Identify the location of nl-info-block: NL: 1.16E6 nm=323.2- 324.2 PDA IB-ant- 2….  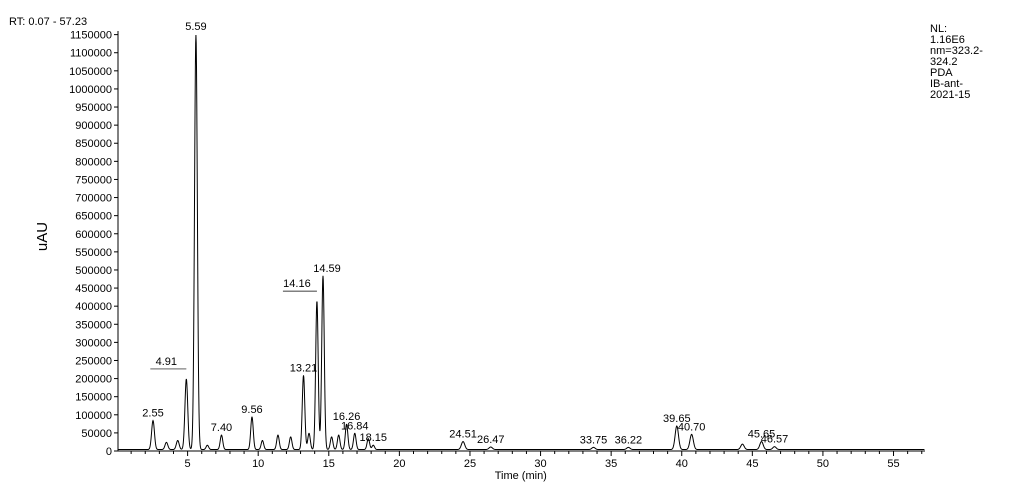
(956, 62).